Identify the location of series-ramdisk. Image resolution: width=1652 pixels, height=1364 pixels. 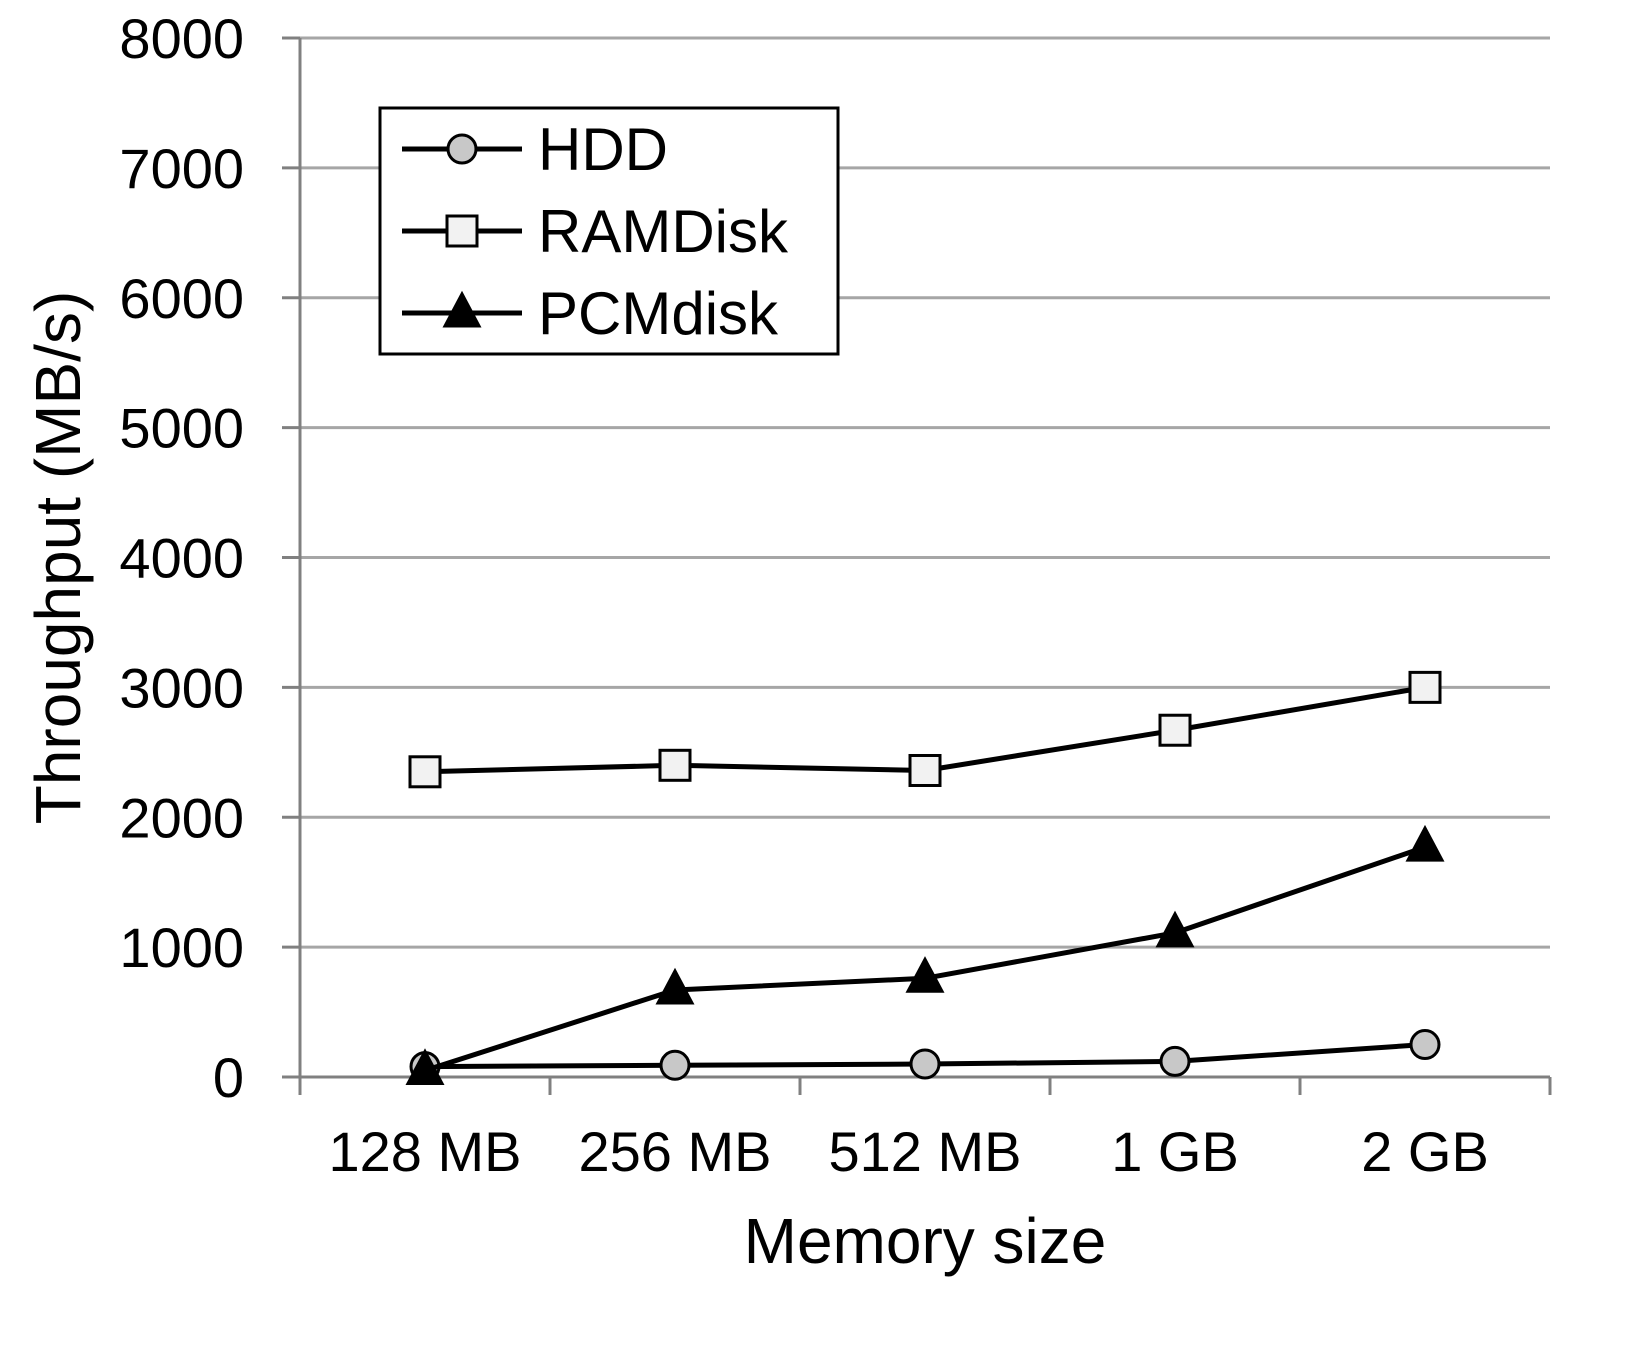
(925, 729).